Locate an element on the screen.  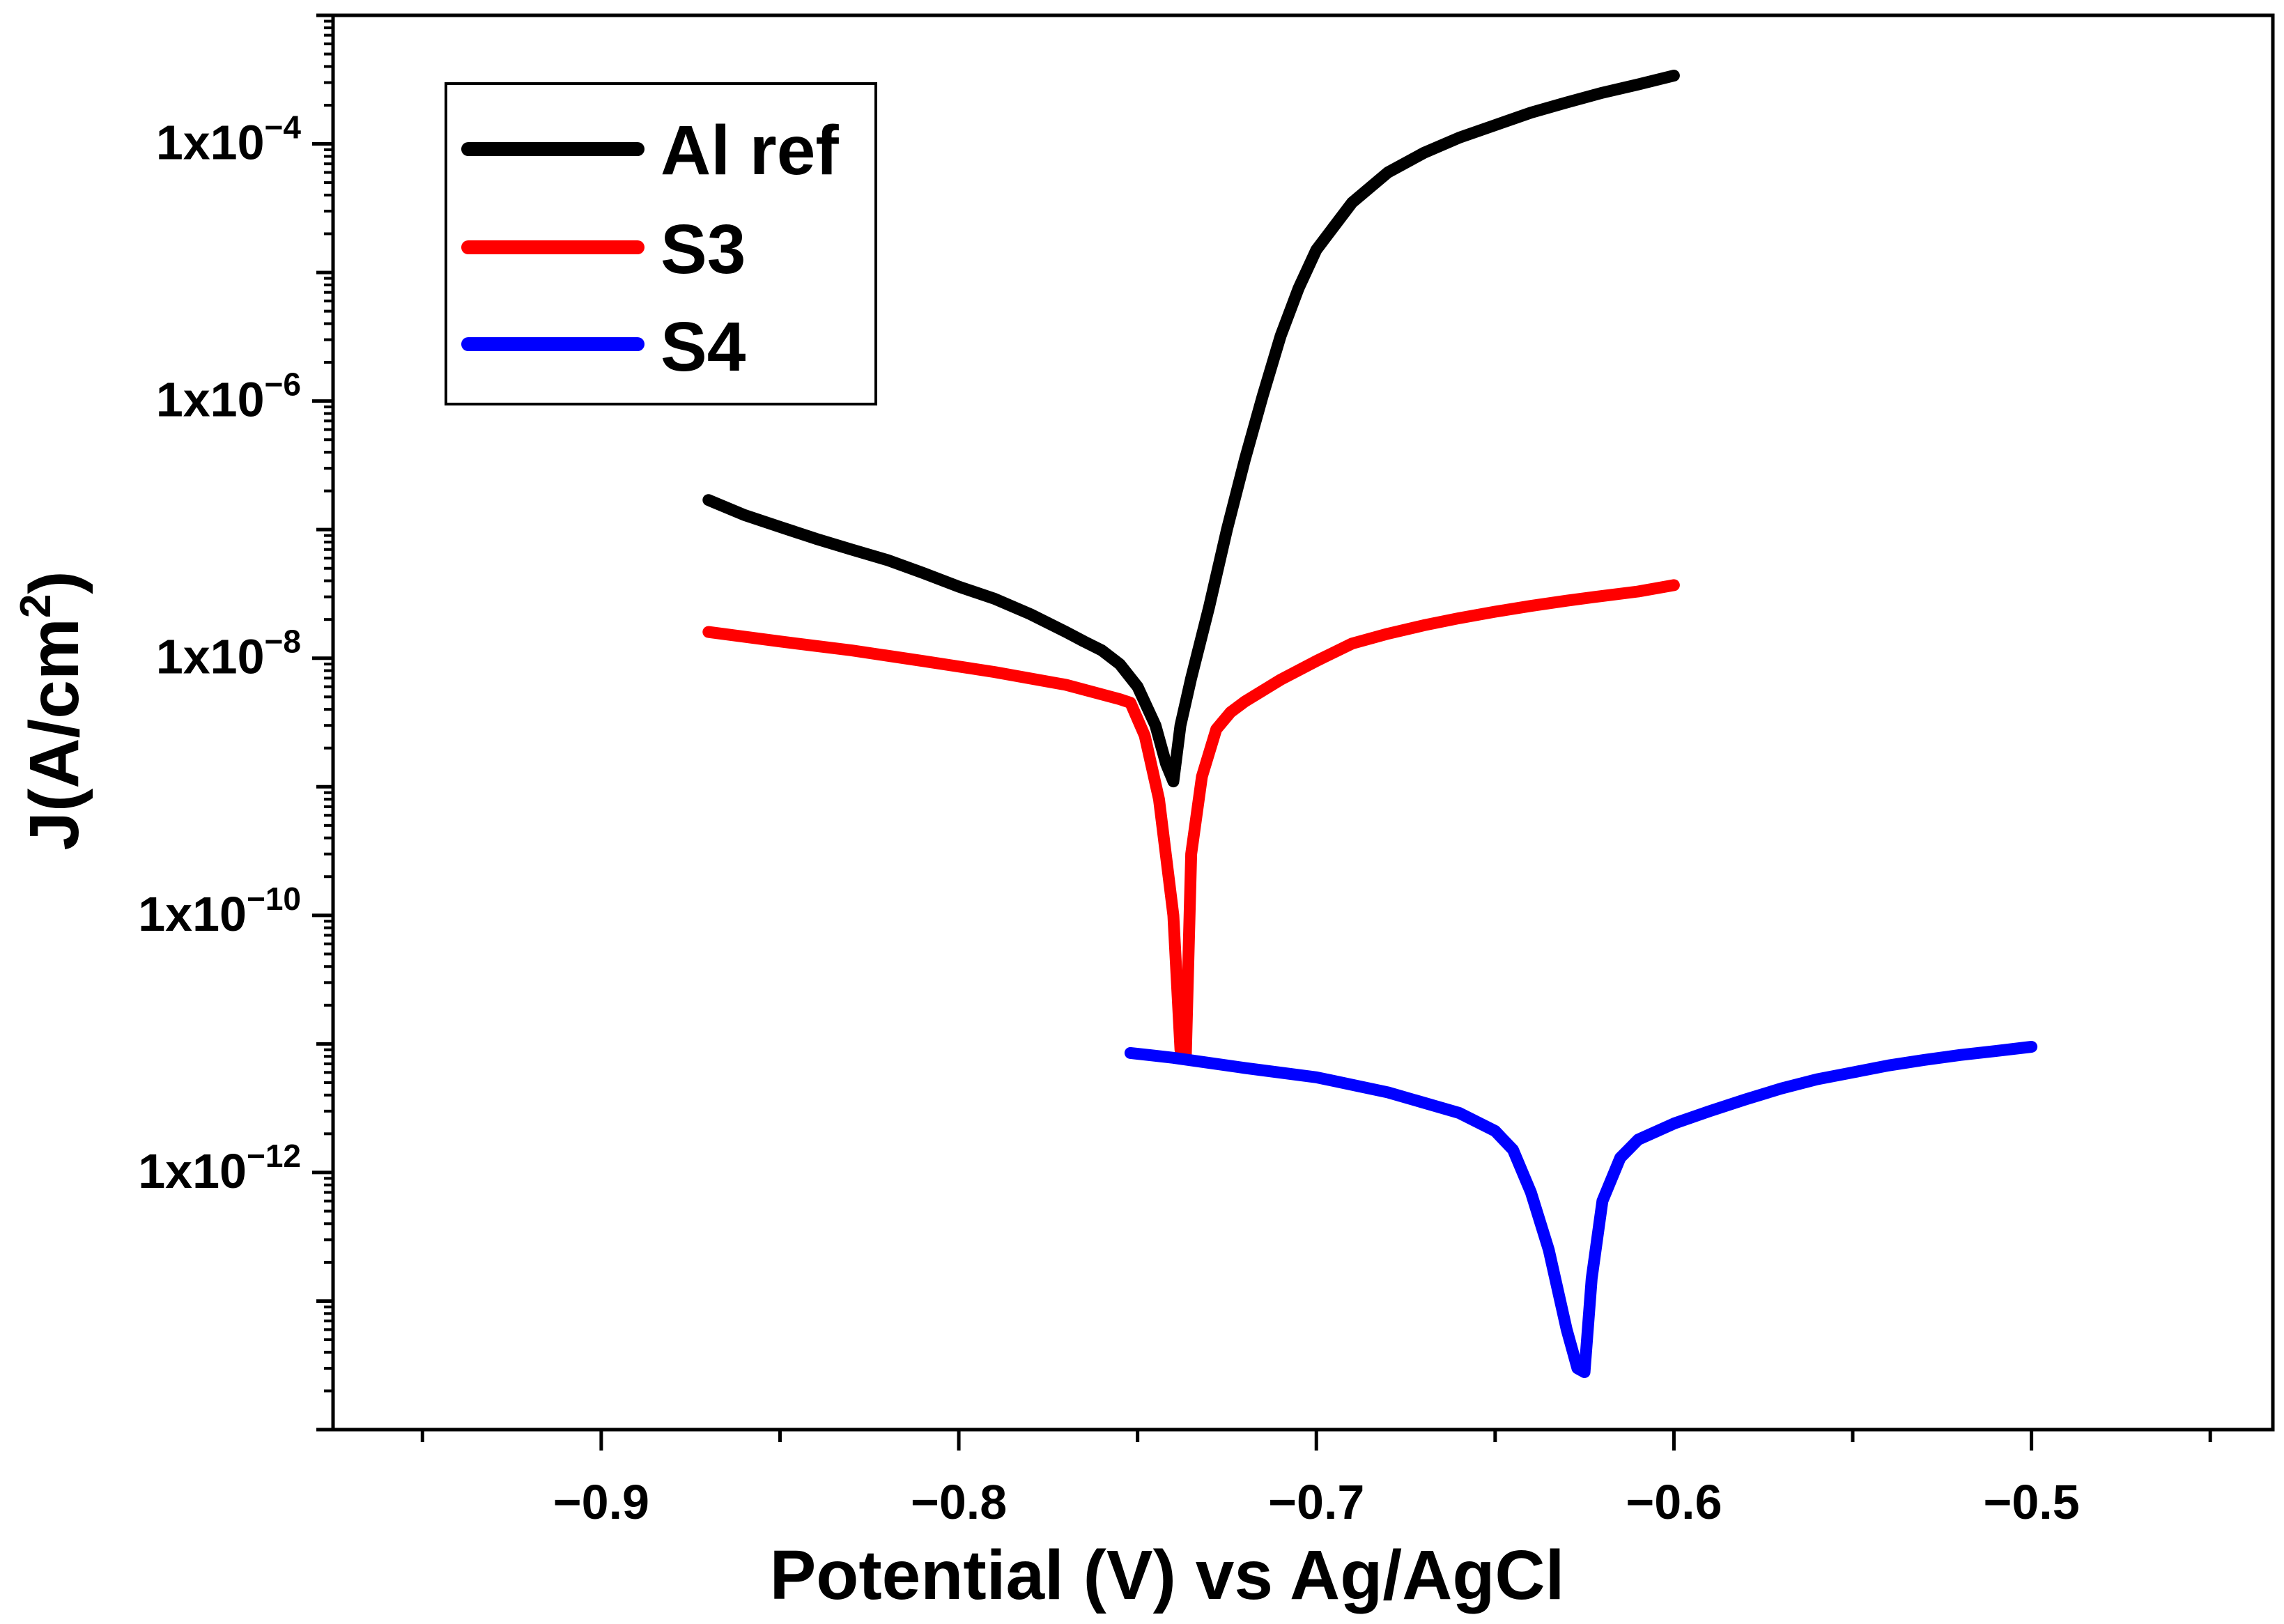
x-axis: −0.9 −0.8 −0.7 −0.6 −0.5 is located at coordinates (1316, 1479).